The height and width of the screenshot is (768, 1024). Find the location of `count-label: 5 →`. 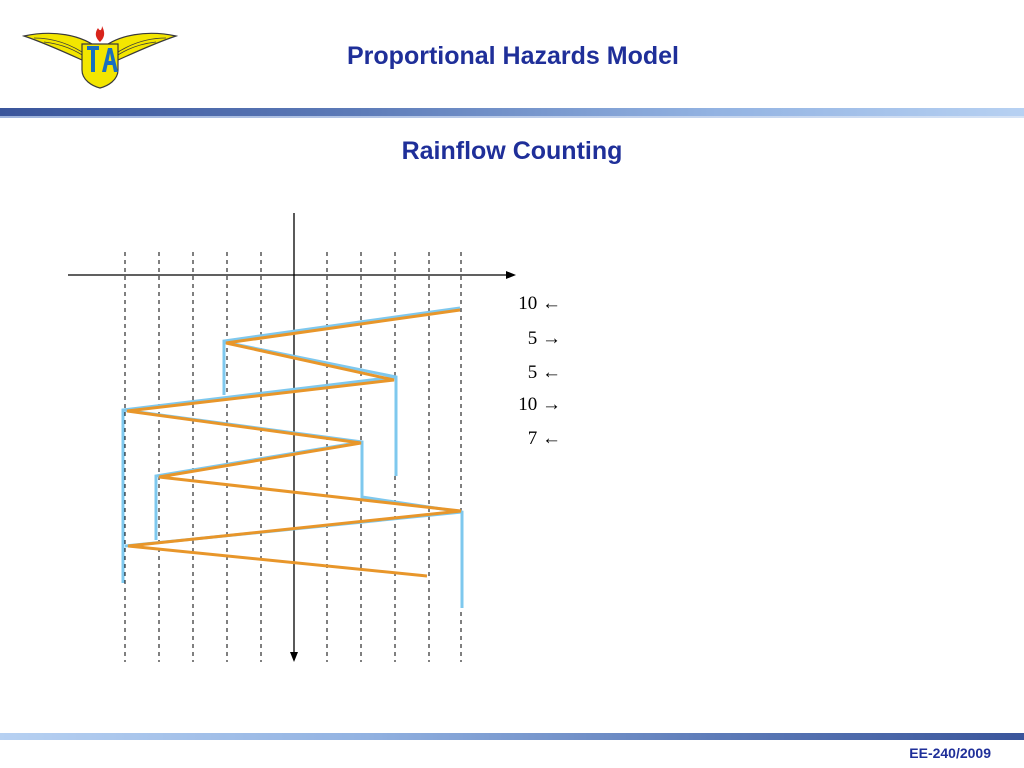

count-label: 5 → is located at coordinates (544, 338).